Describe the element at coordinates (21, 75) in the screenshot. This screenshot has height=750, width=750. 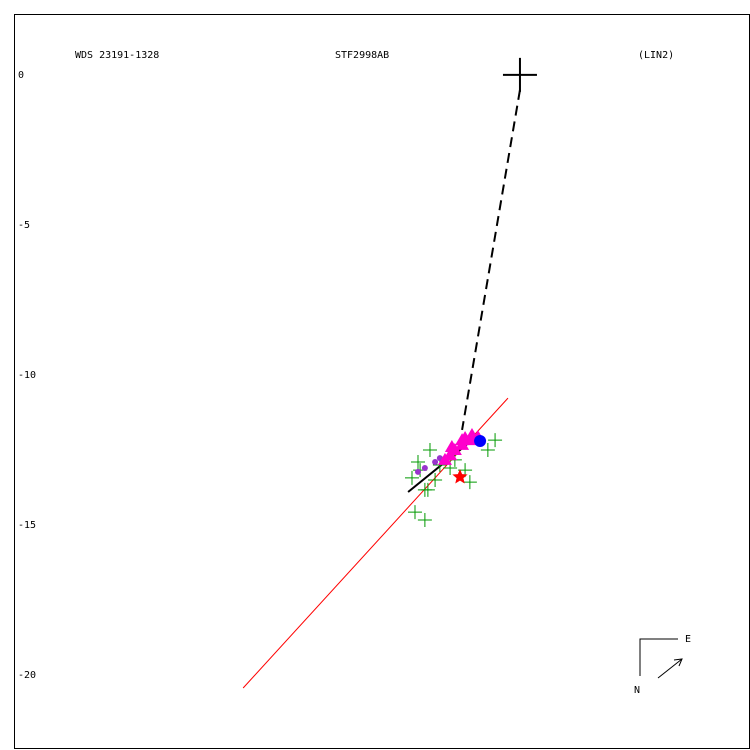
I see `y-tick-label: 0` at that location.